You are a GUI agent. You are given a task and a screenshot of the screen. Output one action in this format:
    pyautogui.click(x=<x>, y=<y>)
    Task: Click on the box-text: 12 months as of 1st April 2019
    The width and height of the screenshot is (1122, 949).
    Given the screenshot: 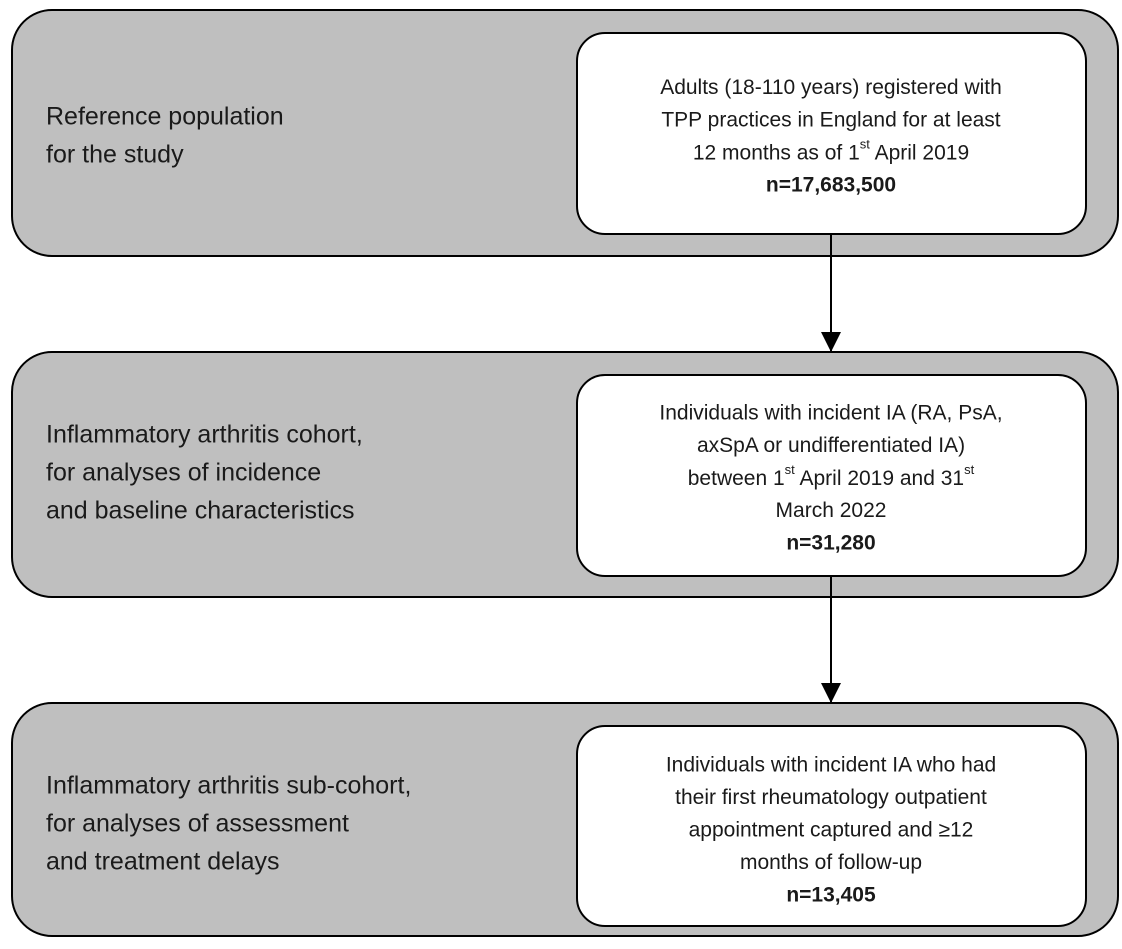 What is the action you would take?
    pyautogui.click(x=831, y=150)
    